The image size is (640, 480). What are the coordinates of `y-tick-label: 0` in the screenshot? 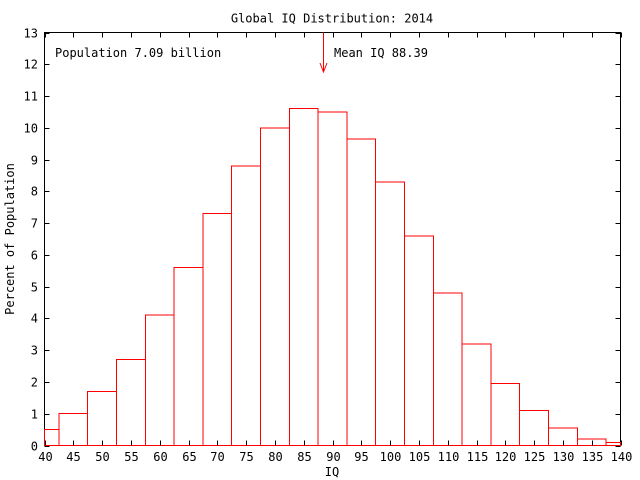 It's located at (34, 447).